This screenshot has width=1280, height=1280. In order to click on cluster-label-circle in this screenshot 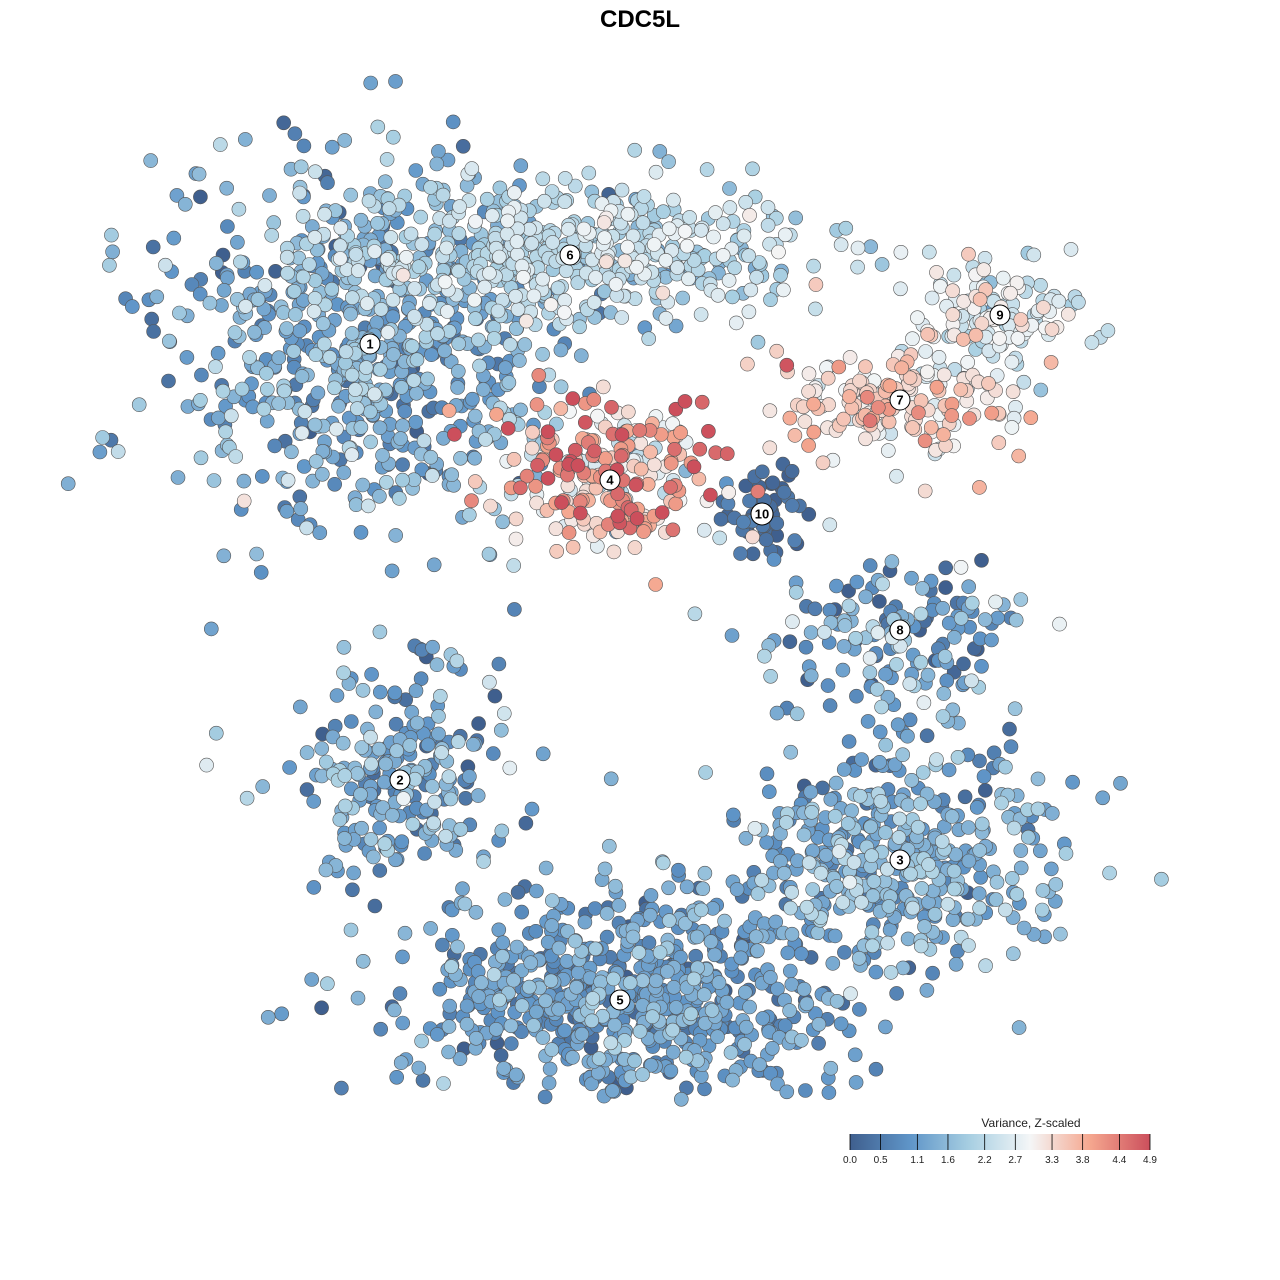, I will do `click(620, 1000)`.